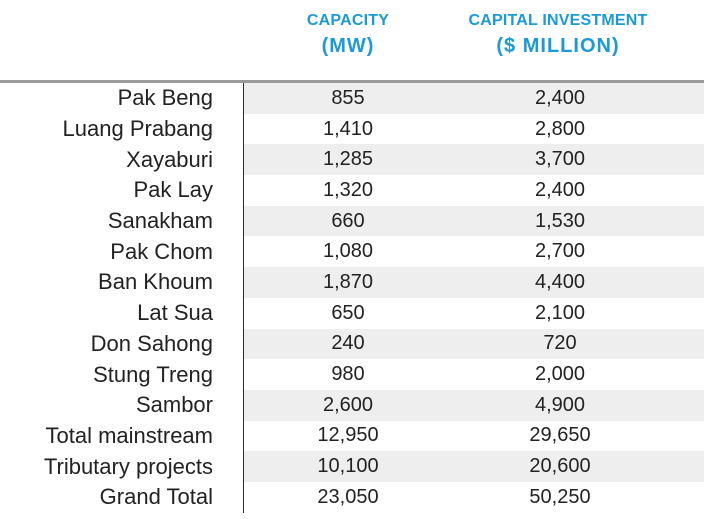  What do you see at coordinates (560, 220) in the screenshot?
I see `investment-cell: 1,530` at bounding box center [560, 220].